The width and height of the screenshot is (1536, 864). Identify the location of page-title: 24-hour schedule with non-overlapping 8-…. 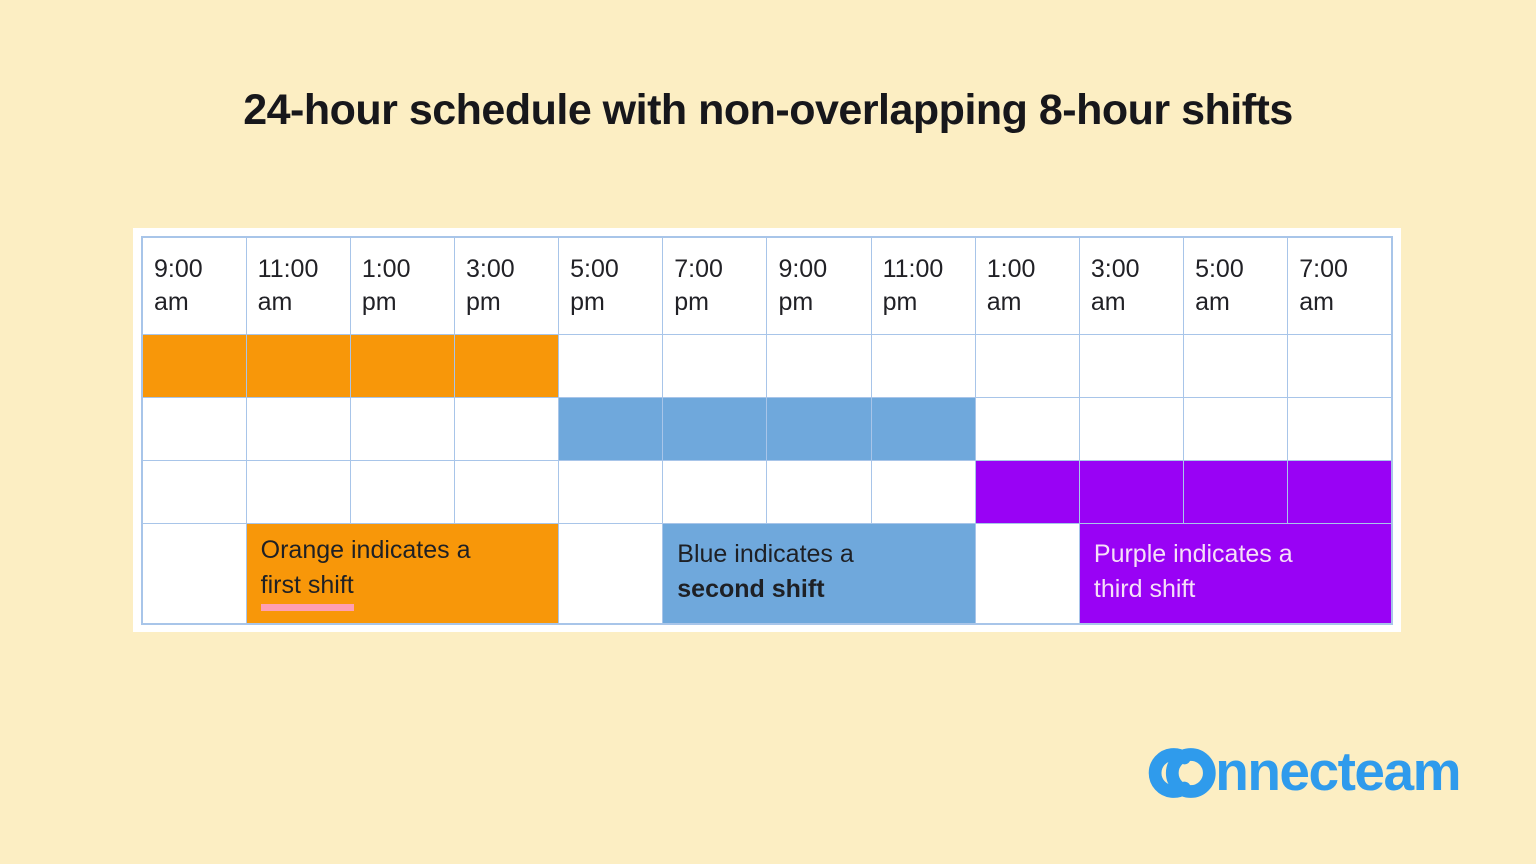
(768, 110).